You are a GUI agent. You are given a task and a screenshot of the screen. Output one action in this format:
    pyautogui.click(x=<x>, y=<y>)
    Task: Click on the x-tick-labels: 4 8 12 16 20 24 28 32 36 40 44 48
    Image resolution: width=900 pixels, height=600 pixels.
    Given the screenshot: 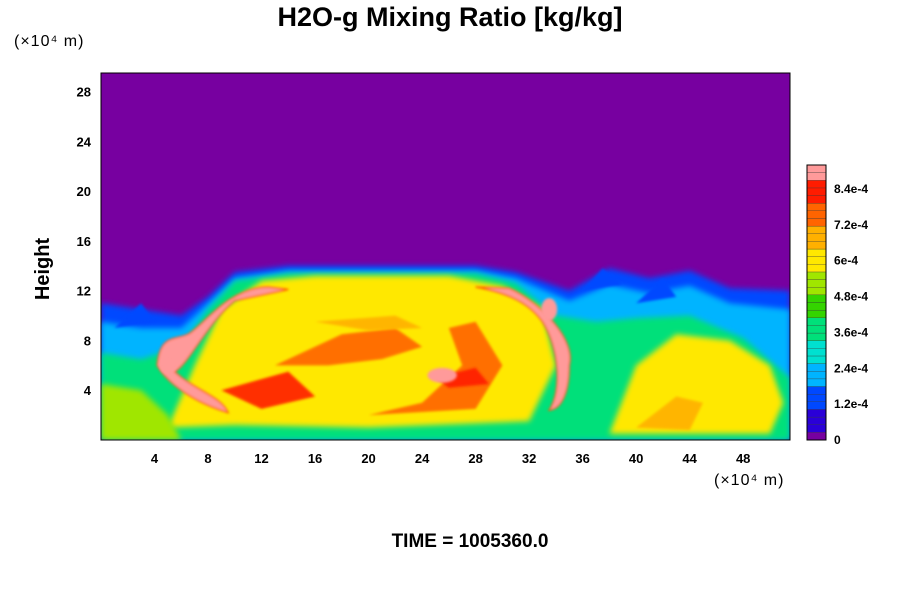 What is the action you would take?
    pyautogui.click(x=451, y=458)
    